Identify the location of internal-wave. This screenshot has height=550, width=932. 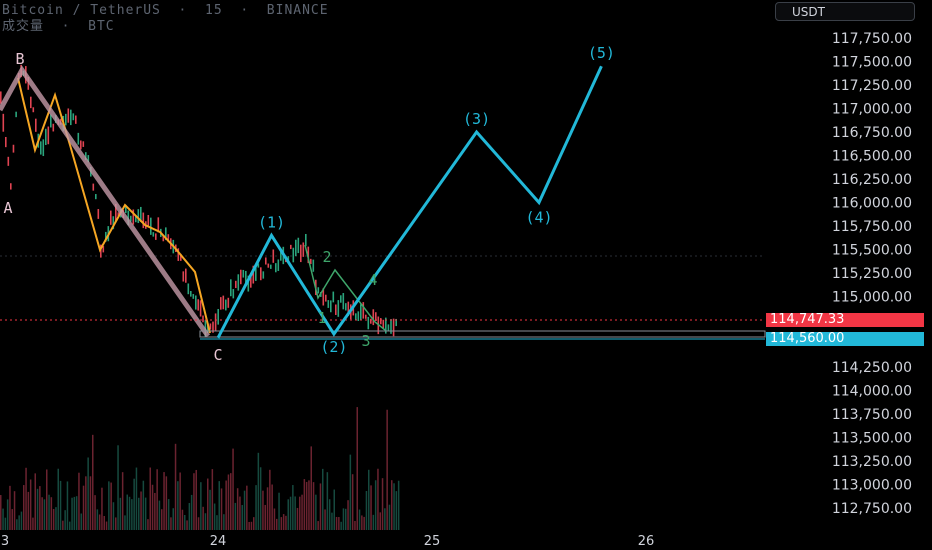
(345, 287).